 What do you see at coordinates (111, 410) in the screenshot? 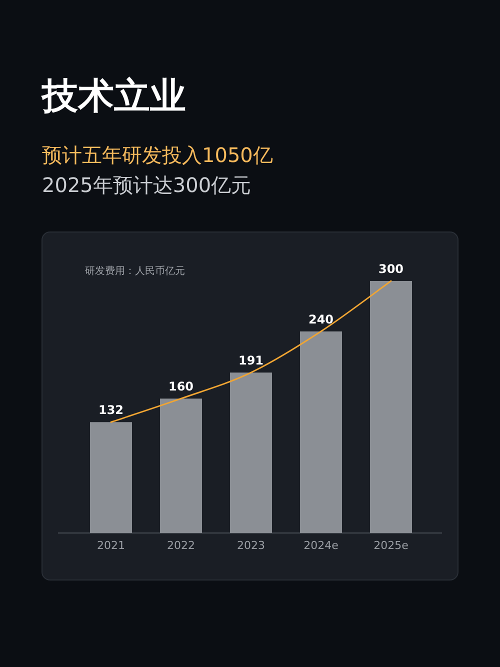
I see `data-label: 132` at bounding box center [111, 410].